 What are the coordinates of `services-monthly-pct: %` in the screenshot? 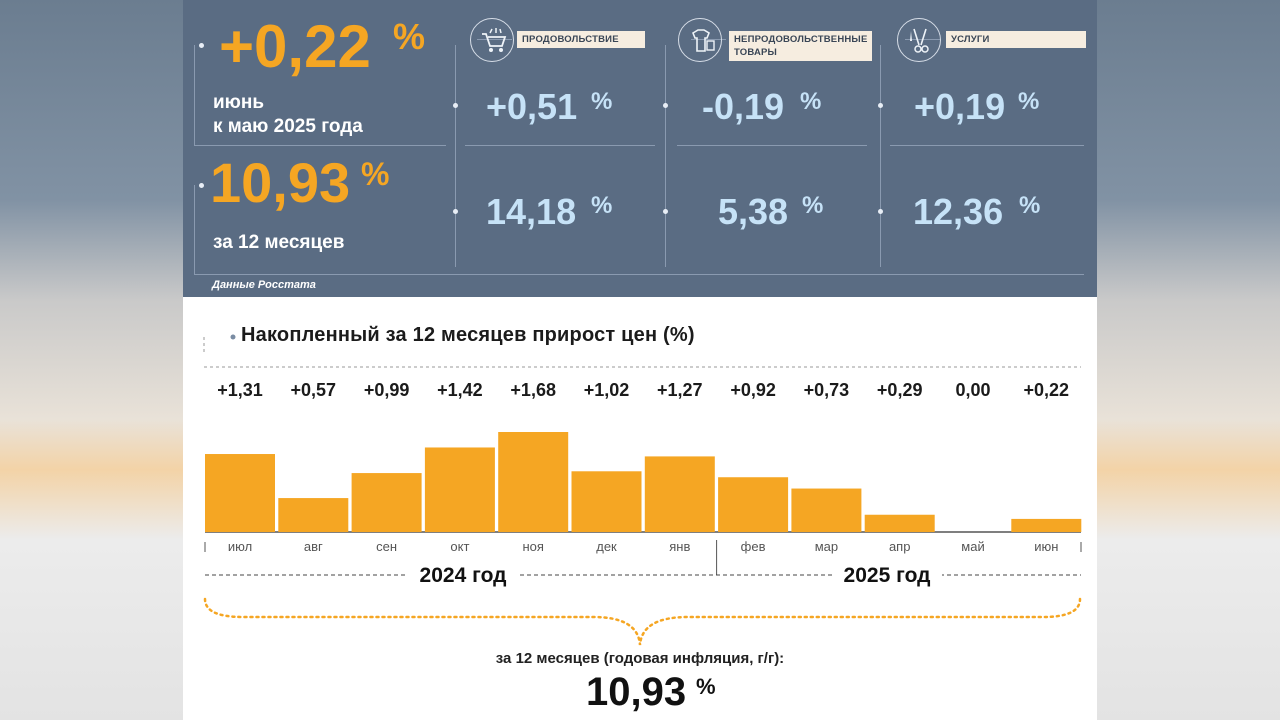 It's located at (1029, 101).